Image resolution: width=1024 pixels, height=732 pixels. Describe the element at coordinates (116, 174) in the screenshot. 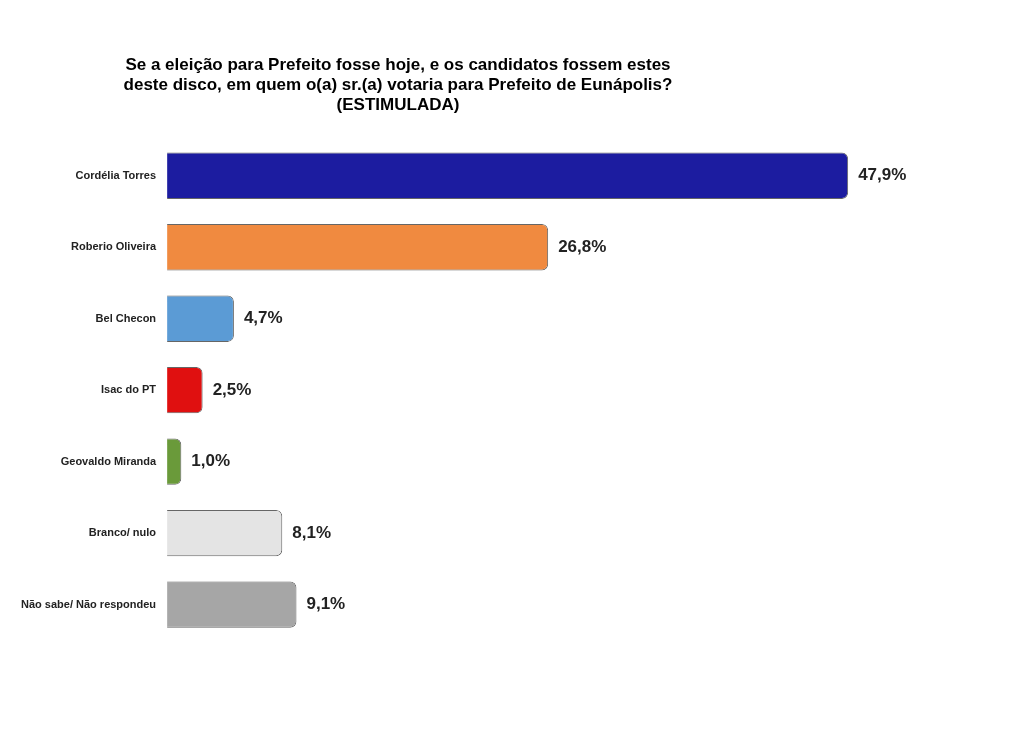

I see `y-tick-label: Cordélia Torres` at that location.